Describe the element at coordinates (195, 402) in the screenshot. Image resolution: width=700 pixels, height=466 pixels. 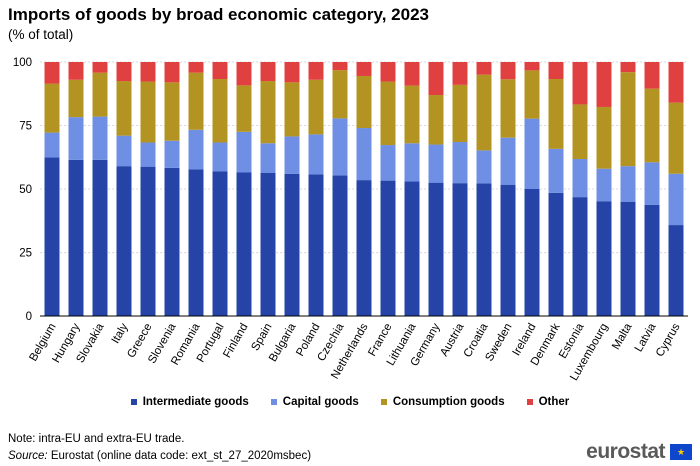
I see `legend-label: Intermediate goods` at that location.